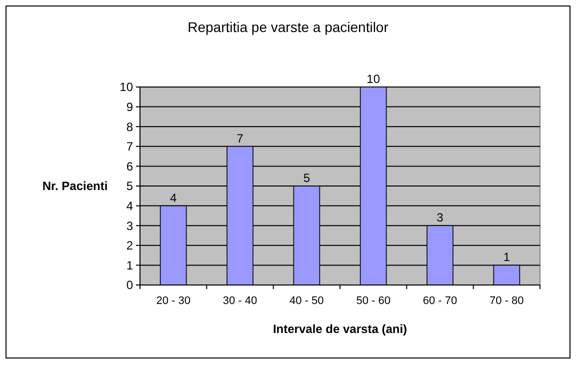 This screenshot has width=576, height=367. Describe the element at coordinates (240, 301) in the screenshot. I see `x-tick-label: 30 - 40` at that location.